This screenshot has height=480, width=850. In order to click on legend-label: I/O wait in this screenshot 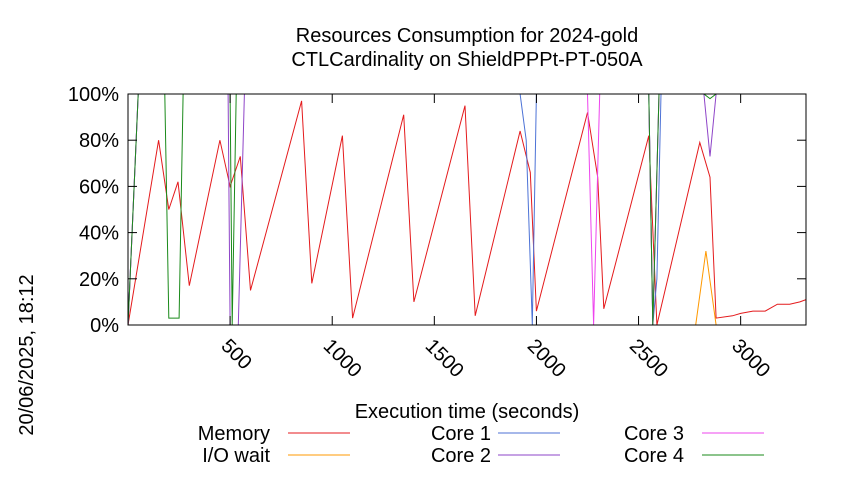, I will do `click(236, 456)`.